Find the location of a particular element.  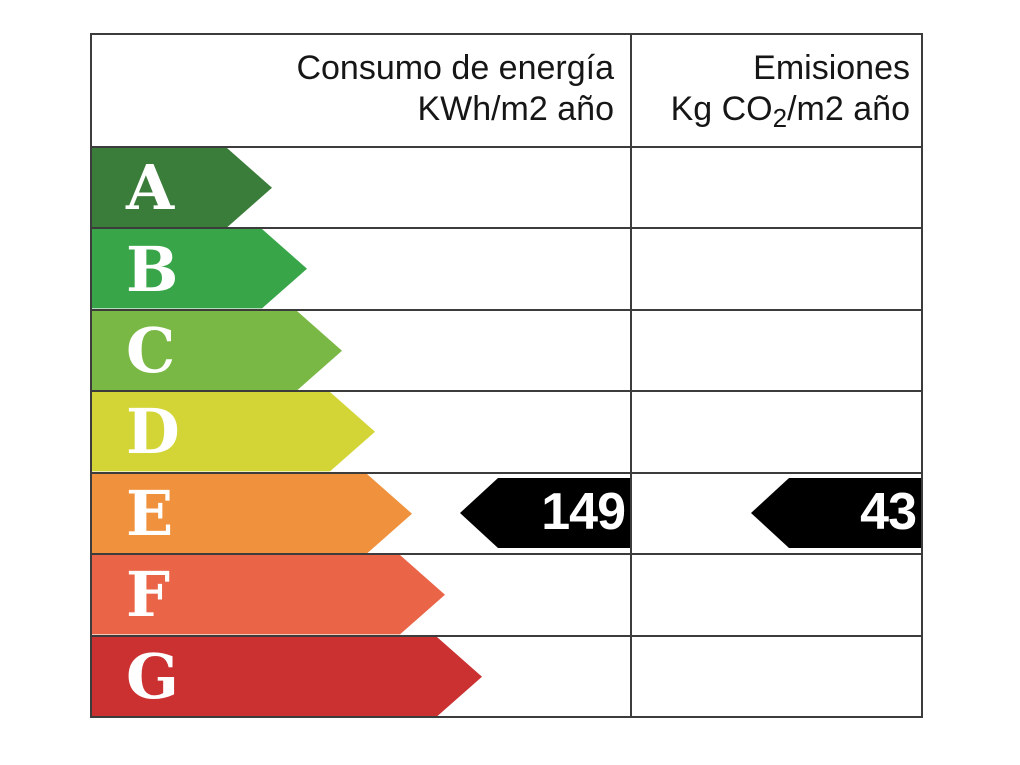

rating-row-f-emissions-cell is located at coordinates (776, 593).